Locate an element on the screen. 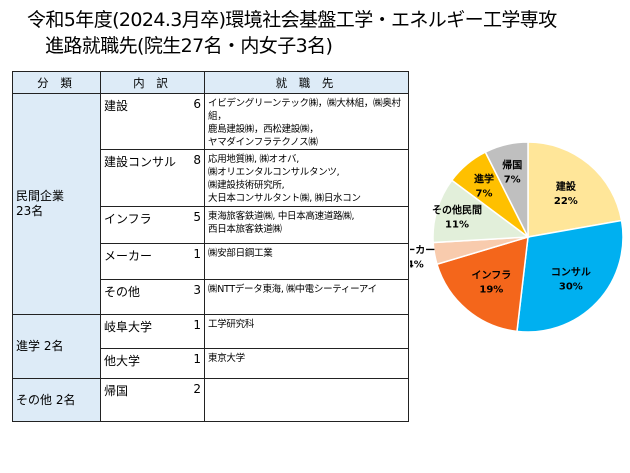 The width and height of the screenshot is (630, 473). category-cell: 民間企業 23名 is located at coordinates (56, 204).